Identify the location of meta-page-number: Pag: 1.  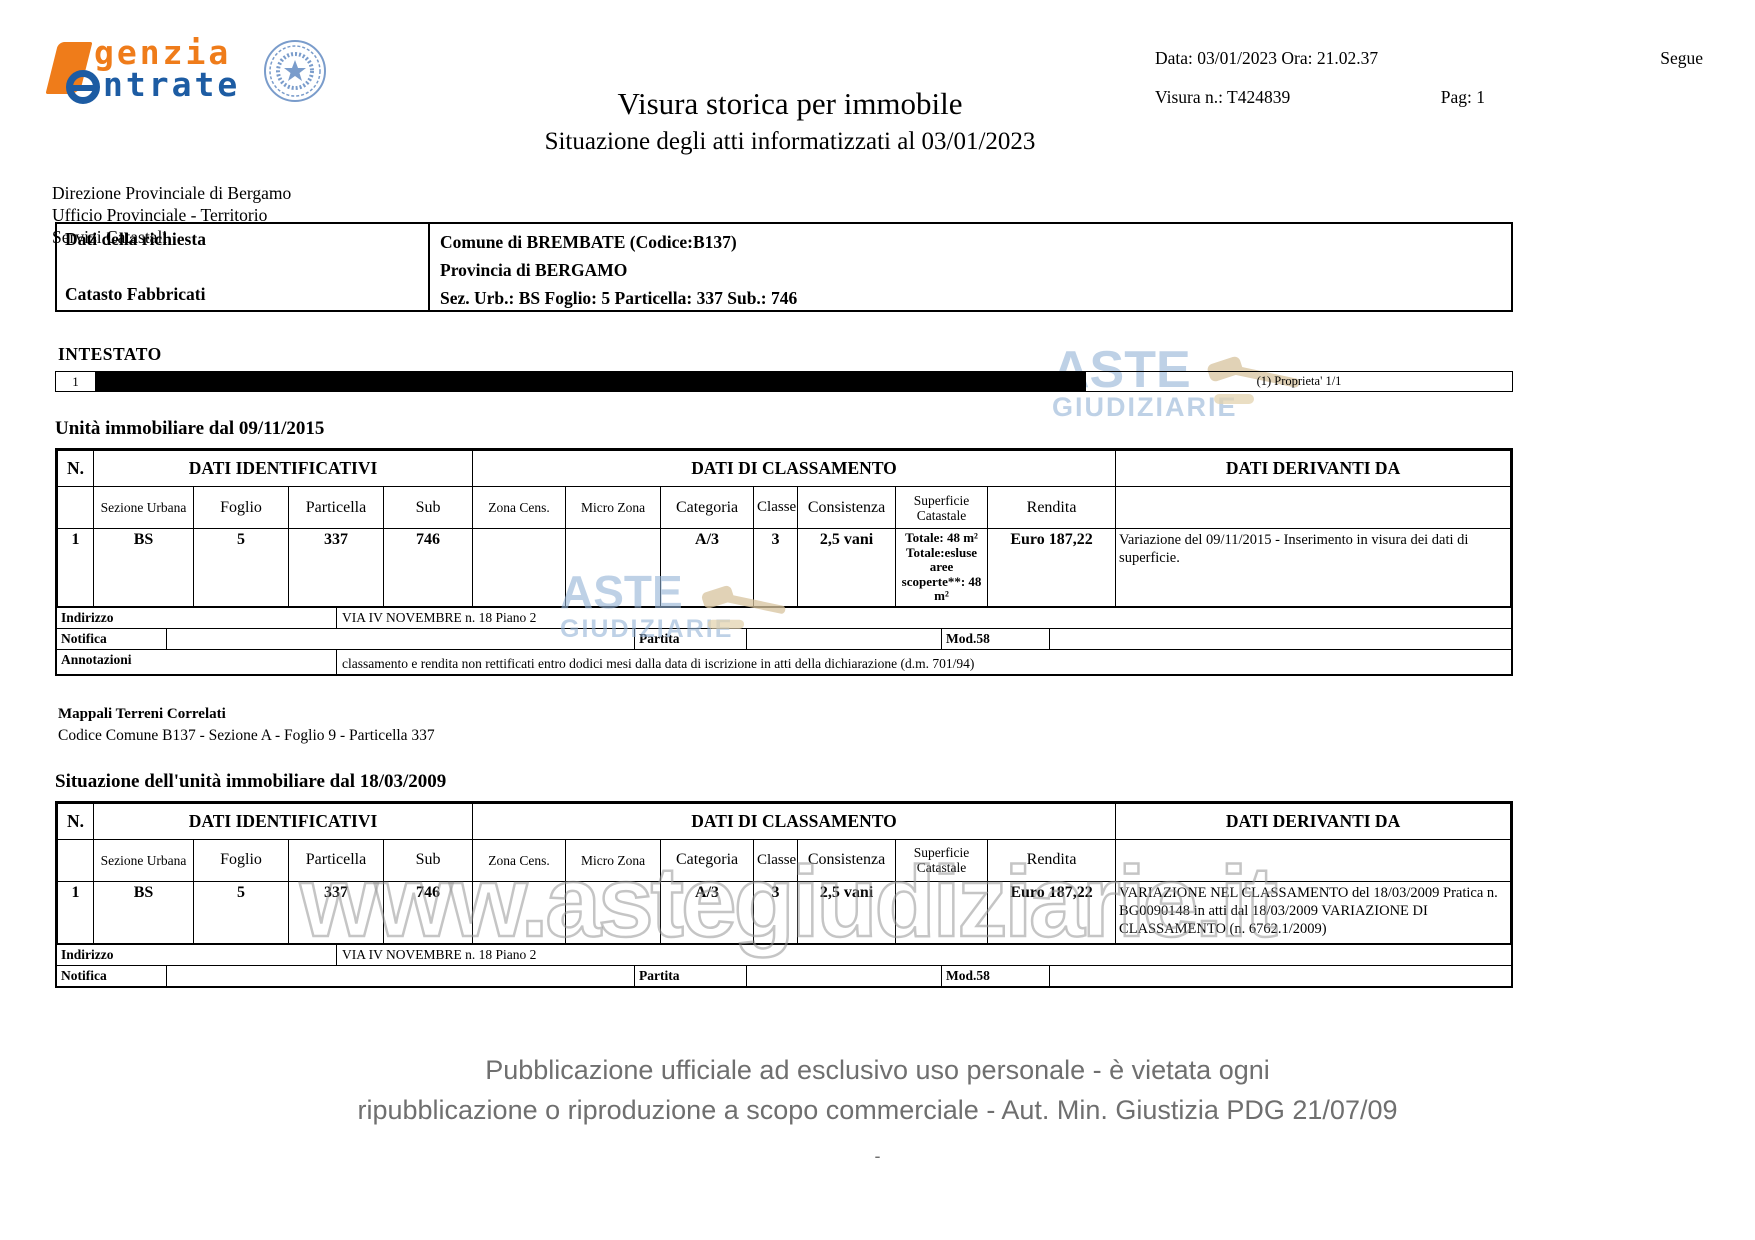
(1462, 97).